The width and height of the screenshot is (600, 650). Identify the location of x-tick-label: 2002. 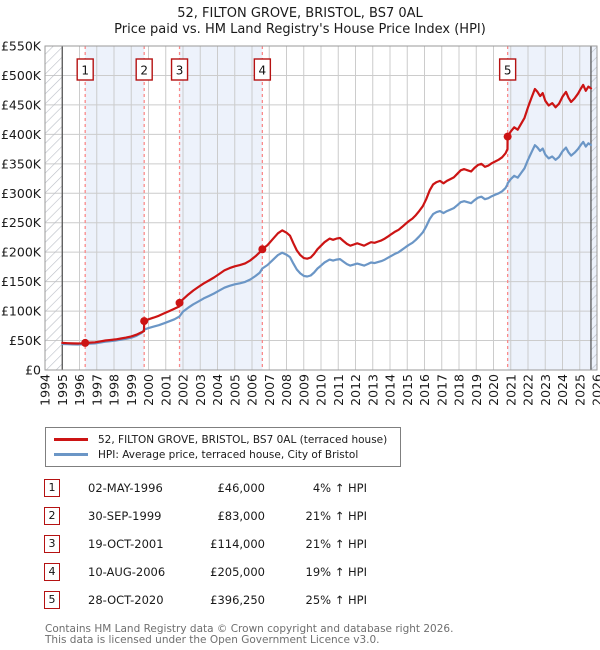
(183, 390).